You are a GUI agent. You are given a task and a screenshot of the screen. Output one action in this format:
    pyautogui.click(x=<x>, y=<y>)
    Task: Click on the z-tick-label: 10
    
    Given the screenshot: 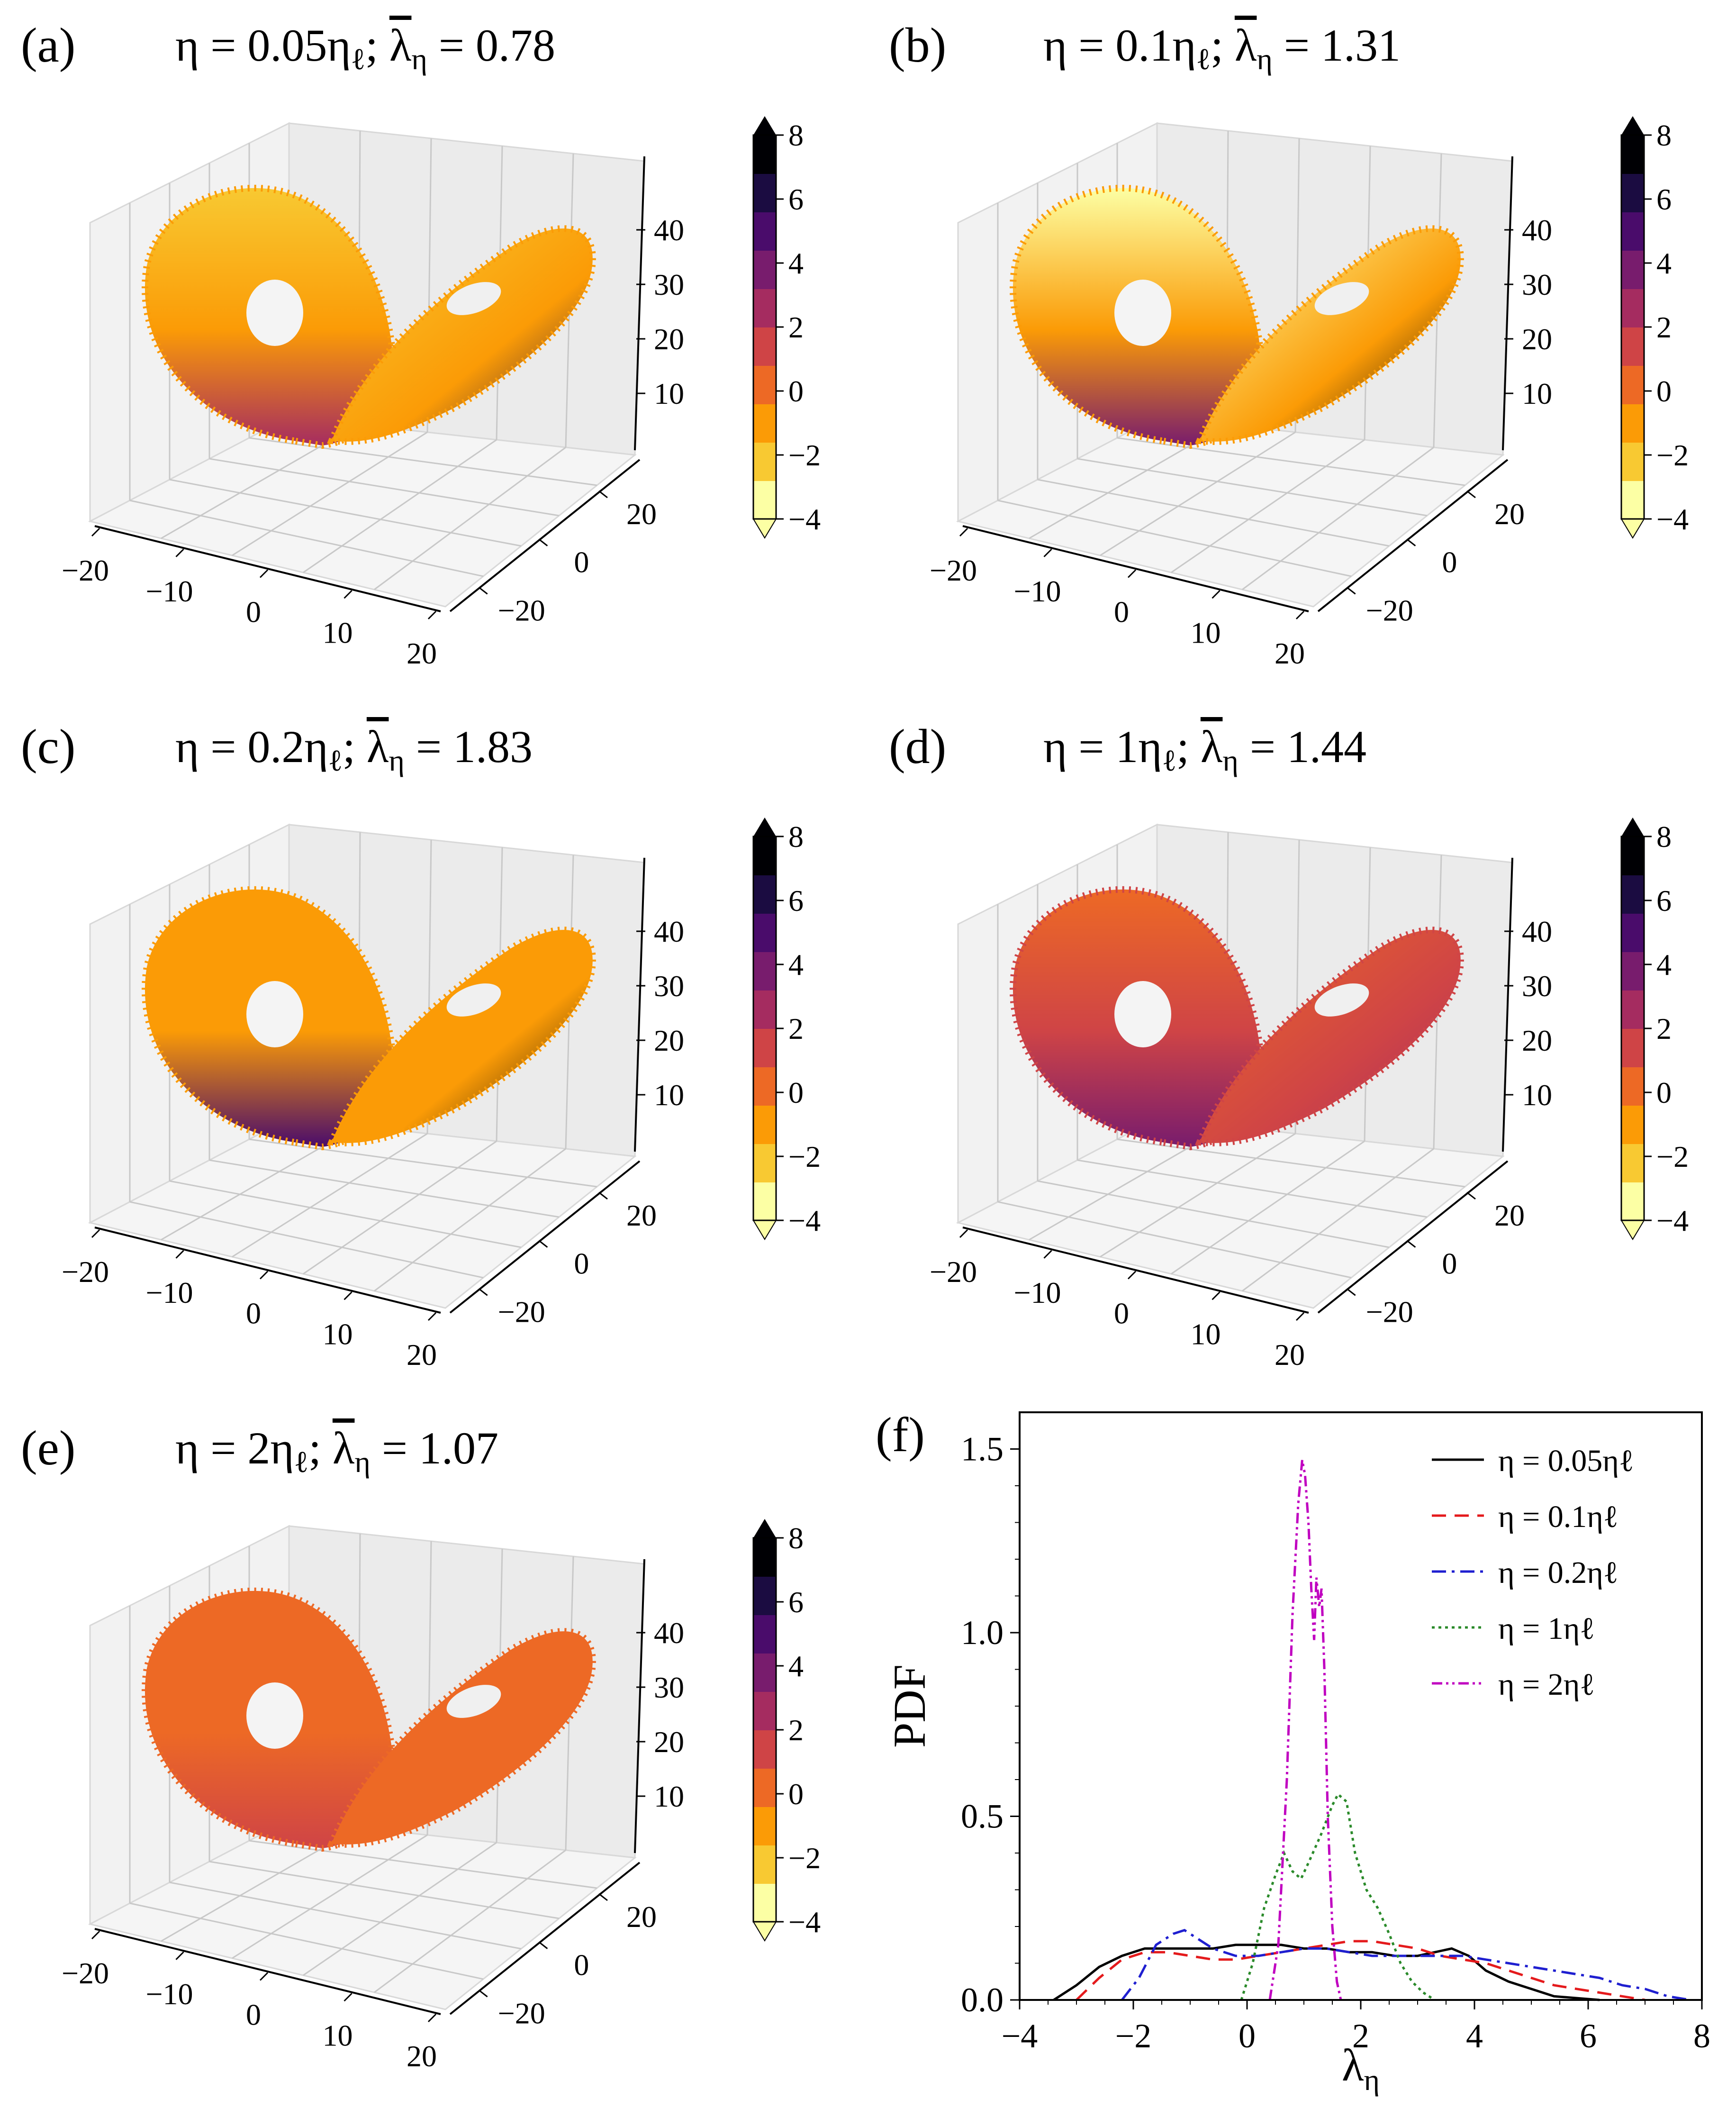 What is the action you would take?
    pyautogui.click(x=1537, y=1095)
    